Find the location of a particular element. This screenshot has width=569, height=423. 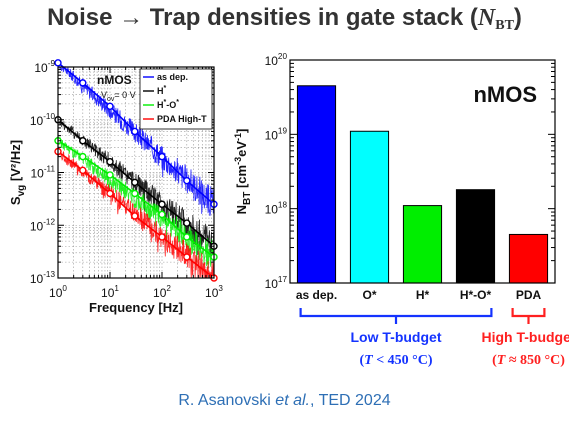

tick-exponent: 3 is located at coordinates (220, 288).